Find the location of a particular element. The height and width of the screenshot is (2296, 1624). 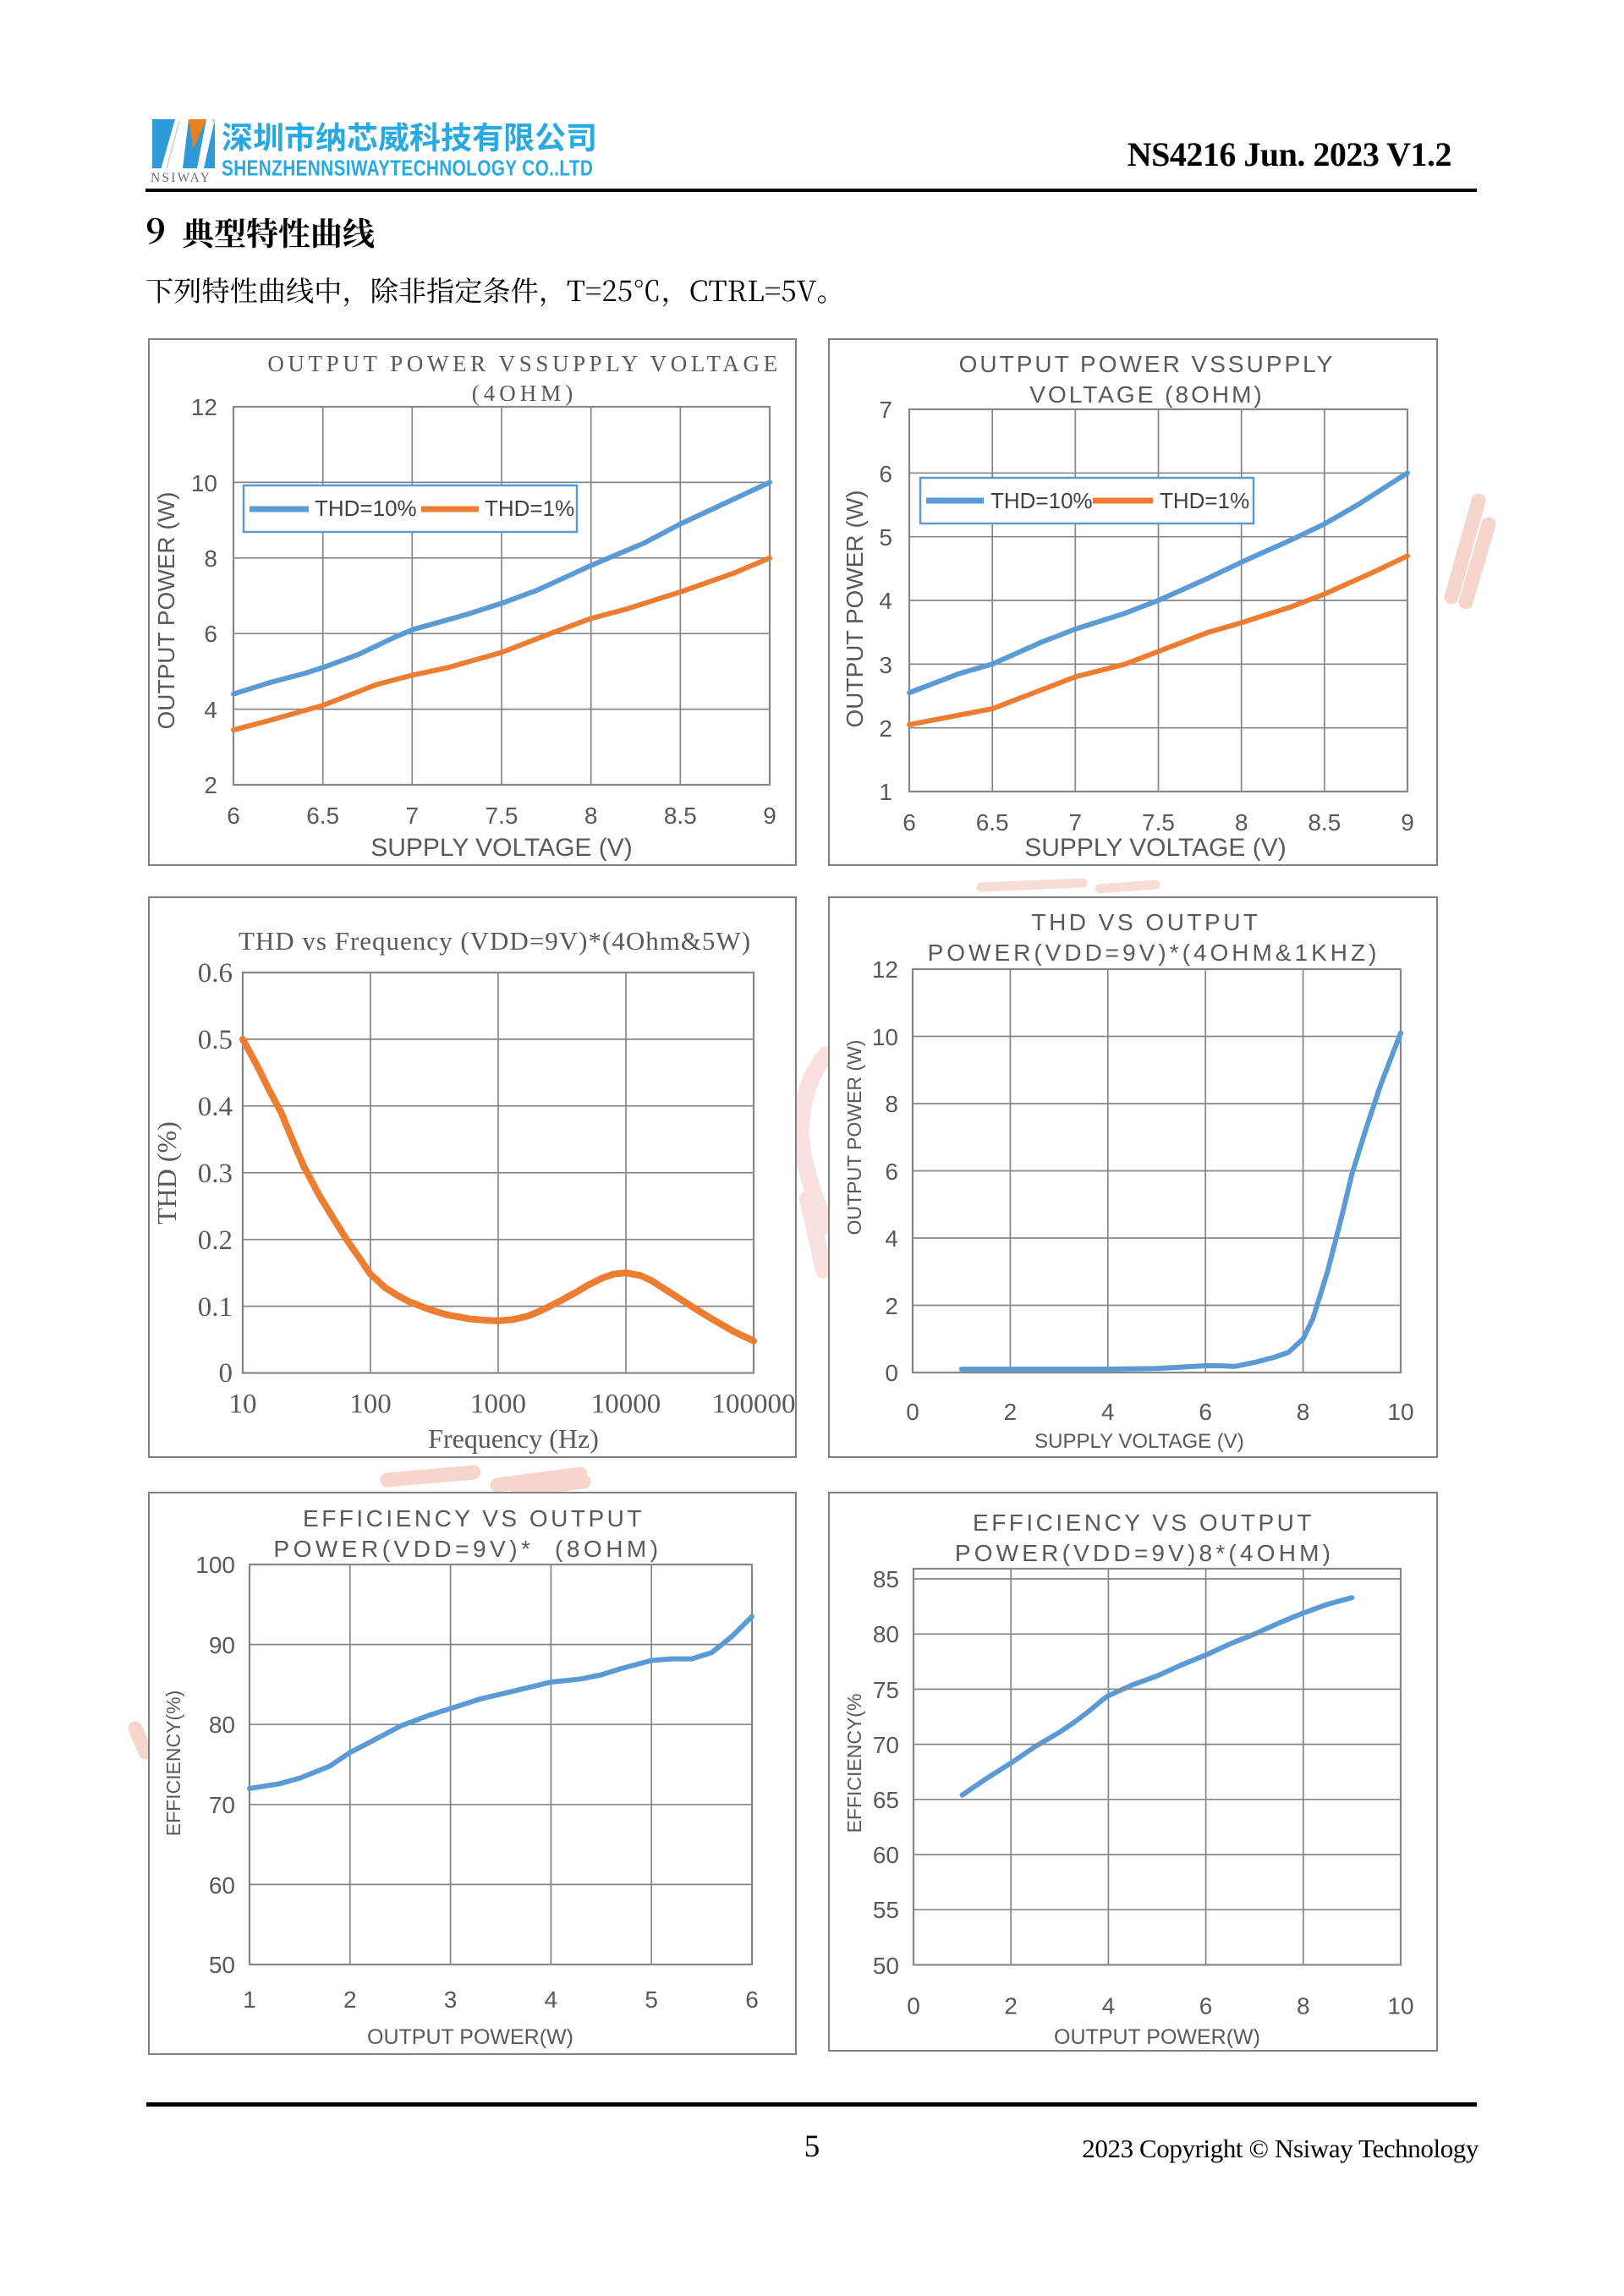

svg-text: EFFICIENCY(% is located at coordinates (854, 1763).